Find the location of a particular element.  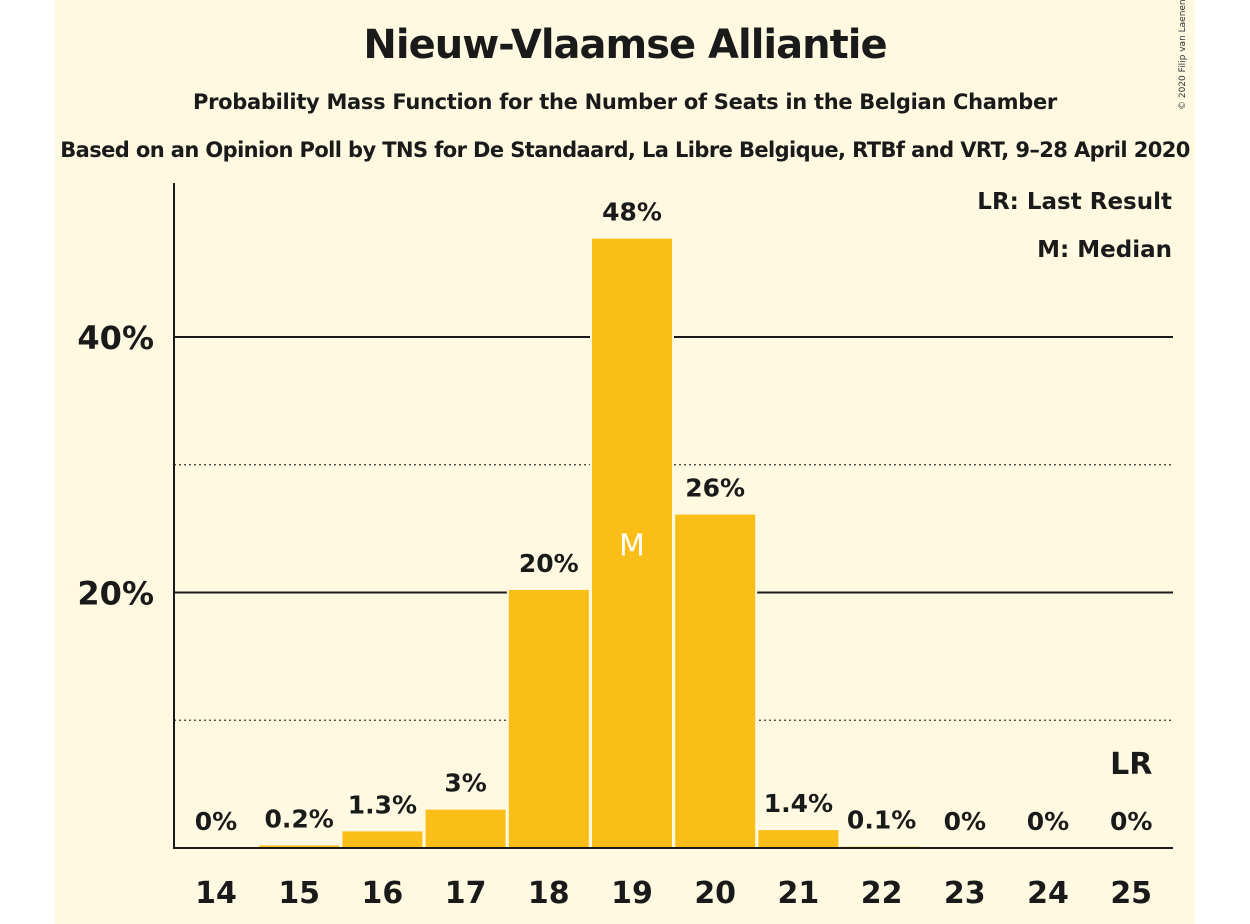

legend-entry: LR: Last Result is located at coordinates (1074, 202).